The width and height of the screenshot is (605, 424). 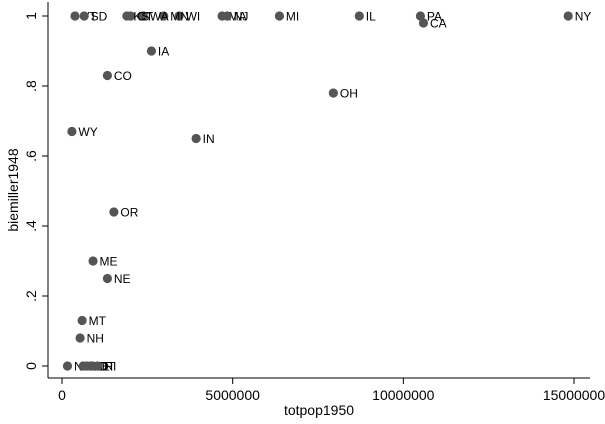 I want to click on point-label: CO, so click(x=123, y=76).